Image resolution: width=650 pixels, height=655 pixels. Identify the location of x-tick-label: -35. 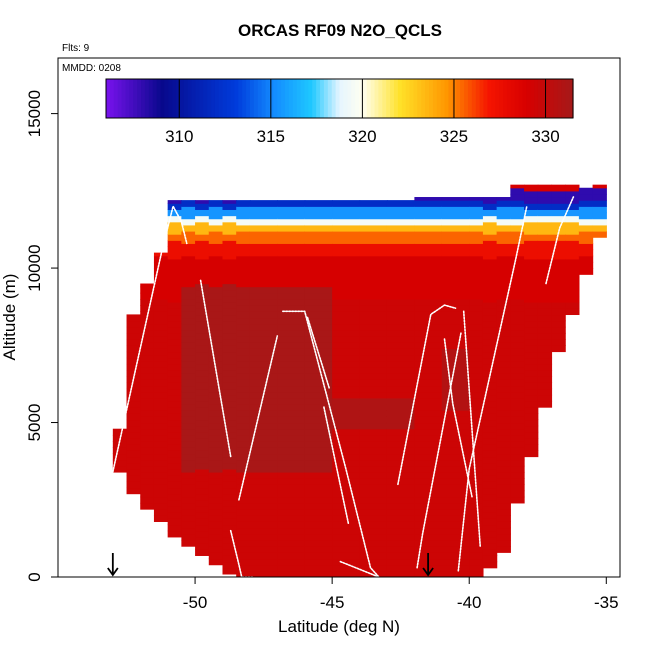
(606, 602).